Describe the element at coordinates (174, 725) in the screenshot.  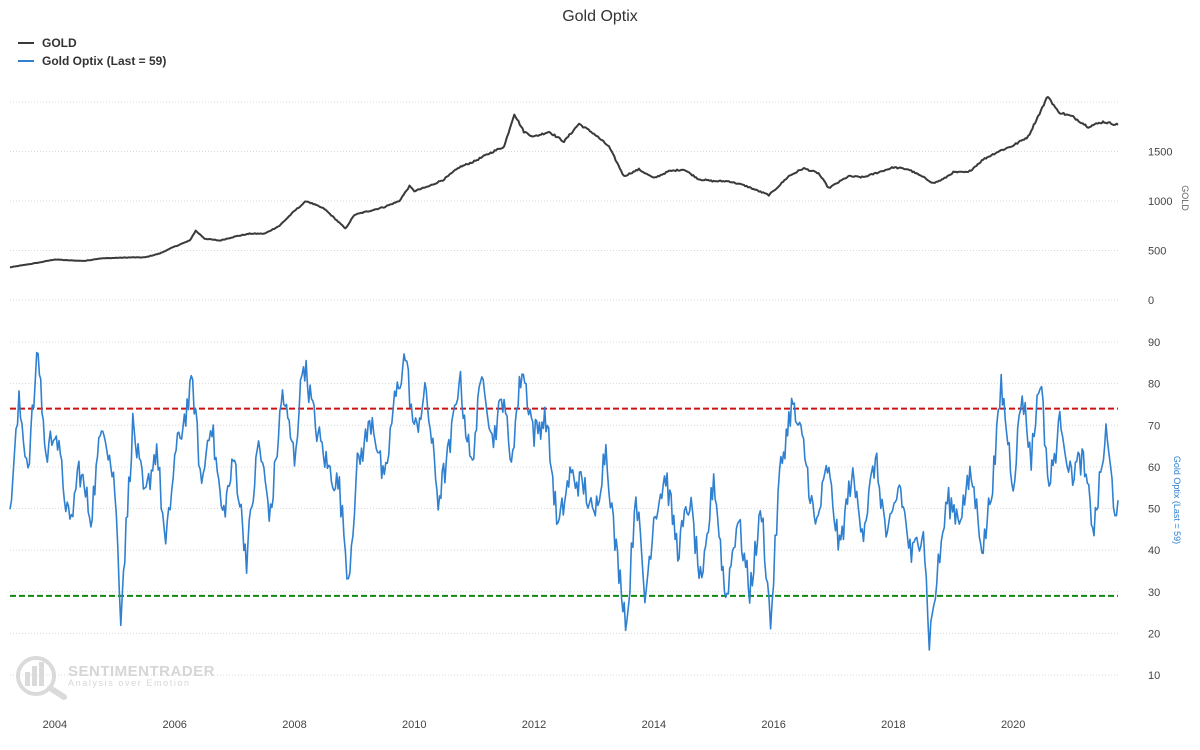
I see `x-tick: 2006` at that location.